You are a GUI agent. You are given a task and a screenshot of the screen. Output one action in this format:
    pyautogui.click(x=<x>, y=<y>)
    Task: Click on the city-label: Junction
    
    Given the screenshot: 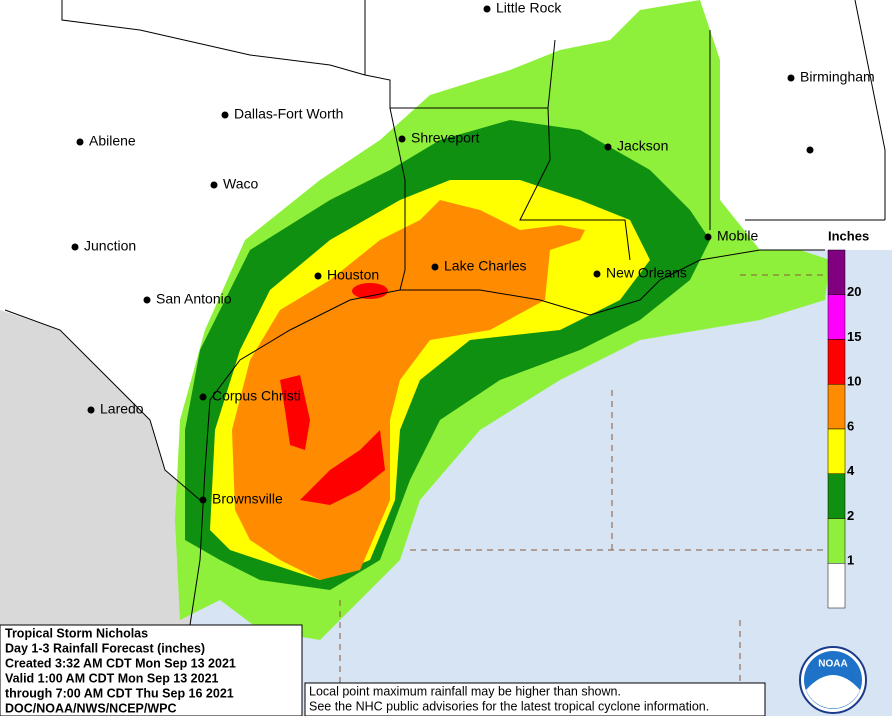 What is the action you would take?
    pyautogui.click(x=110, y=246)
    